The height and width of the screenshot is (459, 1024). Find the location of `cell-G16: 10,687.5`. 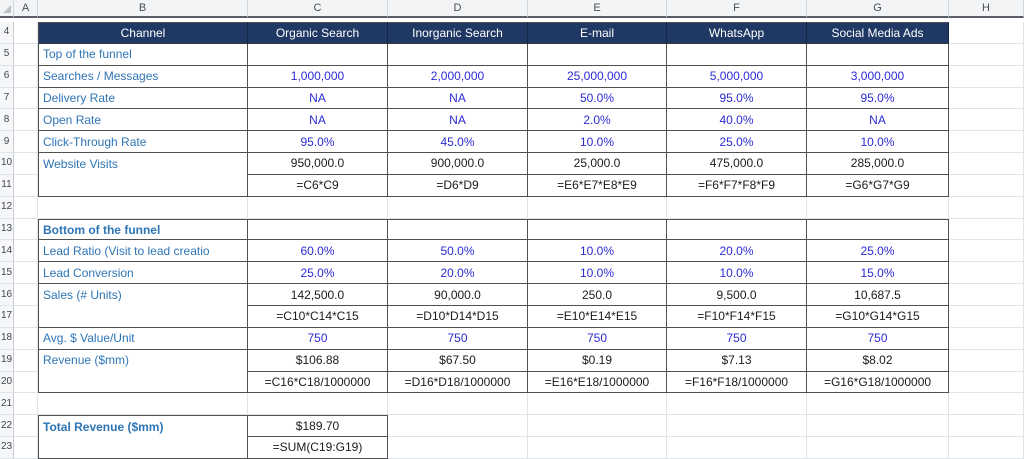

cell-G16: 10,687.5 is located at coordinates (878, 295).